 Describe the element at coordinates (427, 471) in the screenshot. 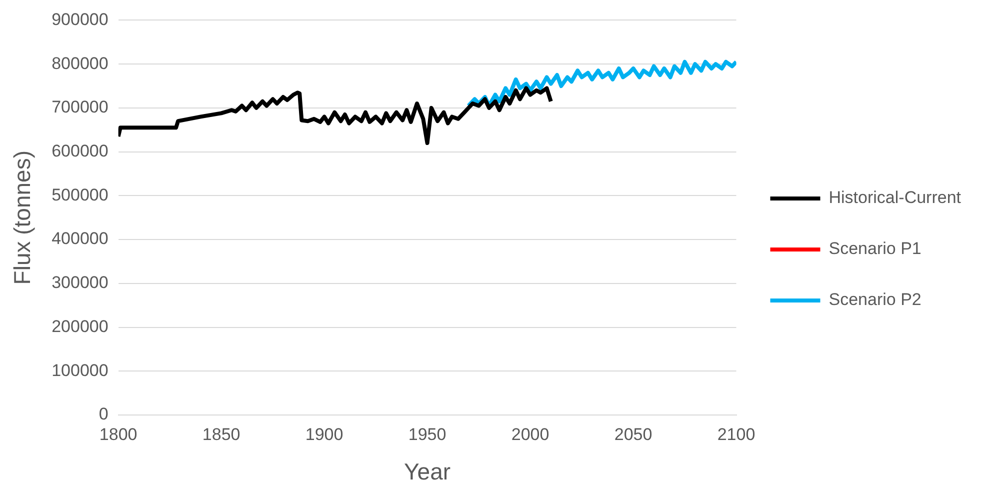

I see `x-axis-title: Year` at that location.